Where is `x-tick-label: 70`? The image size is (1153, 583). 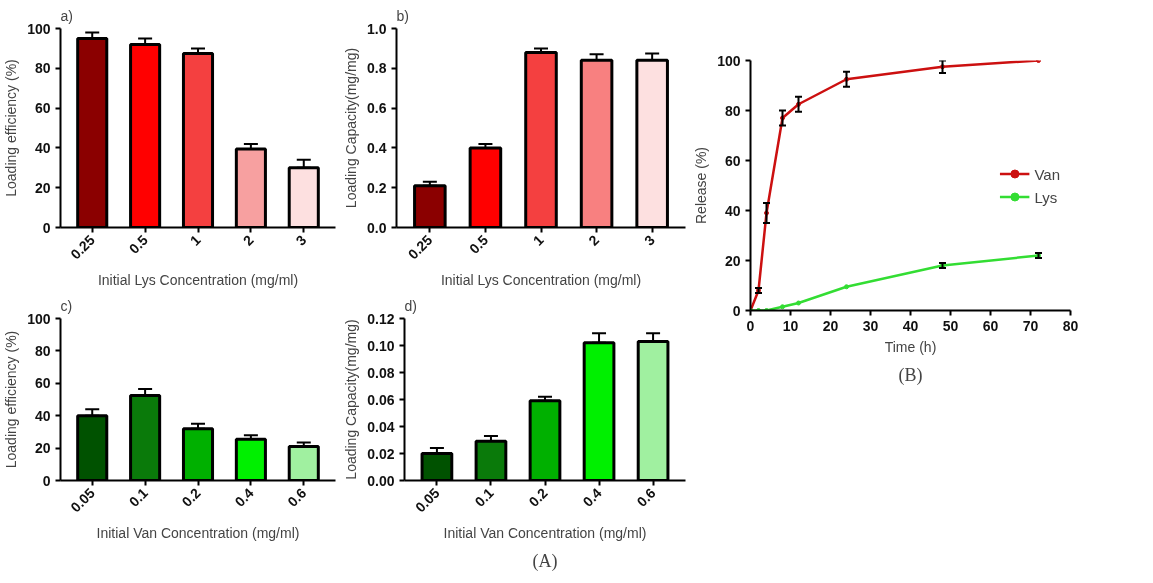
x-tick-label: 70 is located at coordinates (1030, 325).